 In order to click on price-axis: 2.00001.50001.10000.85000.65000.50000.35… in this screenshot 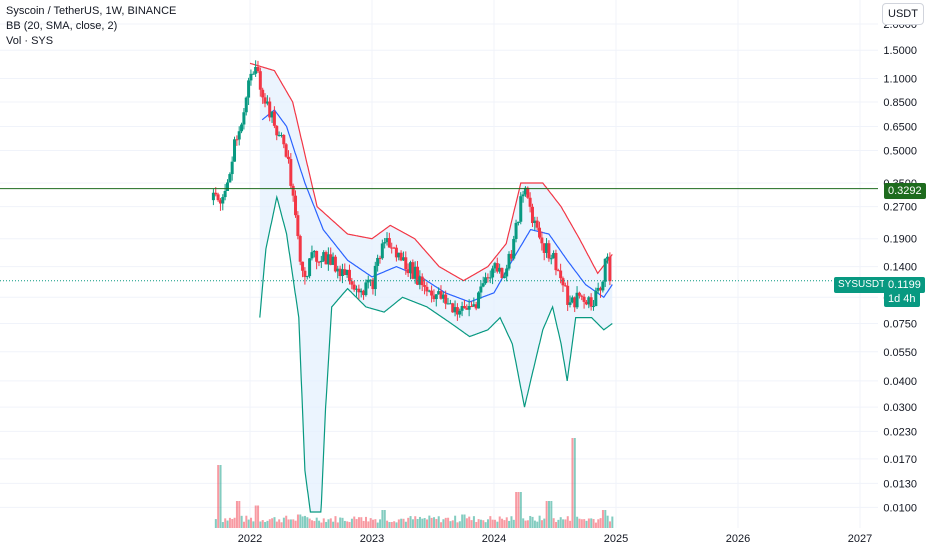, I will do `click(900, 266)`.